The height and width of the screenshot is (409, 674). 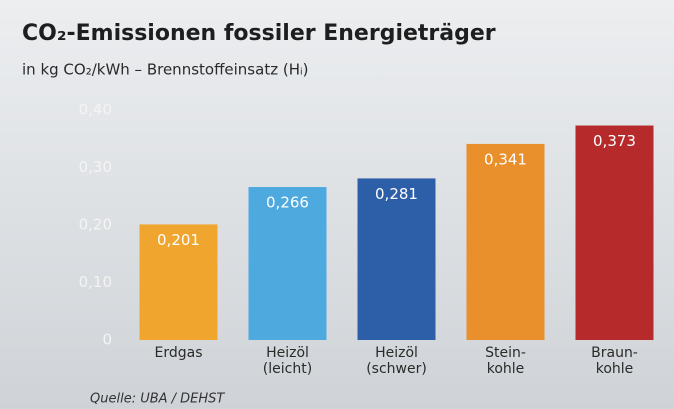 I want to click on x-tick-label: Erdgas, so click(x=178, y=353).